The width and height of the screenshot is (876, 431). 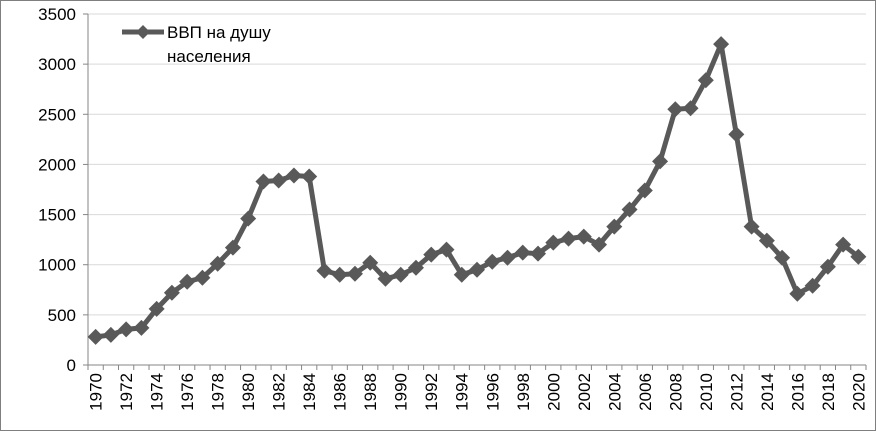 I want to click on data-point-1990, so click(x=400, y=274).